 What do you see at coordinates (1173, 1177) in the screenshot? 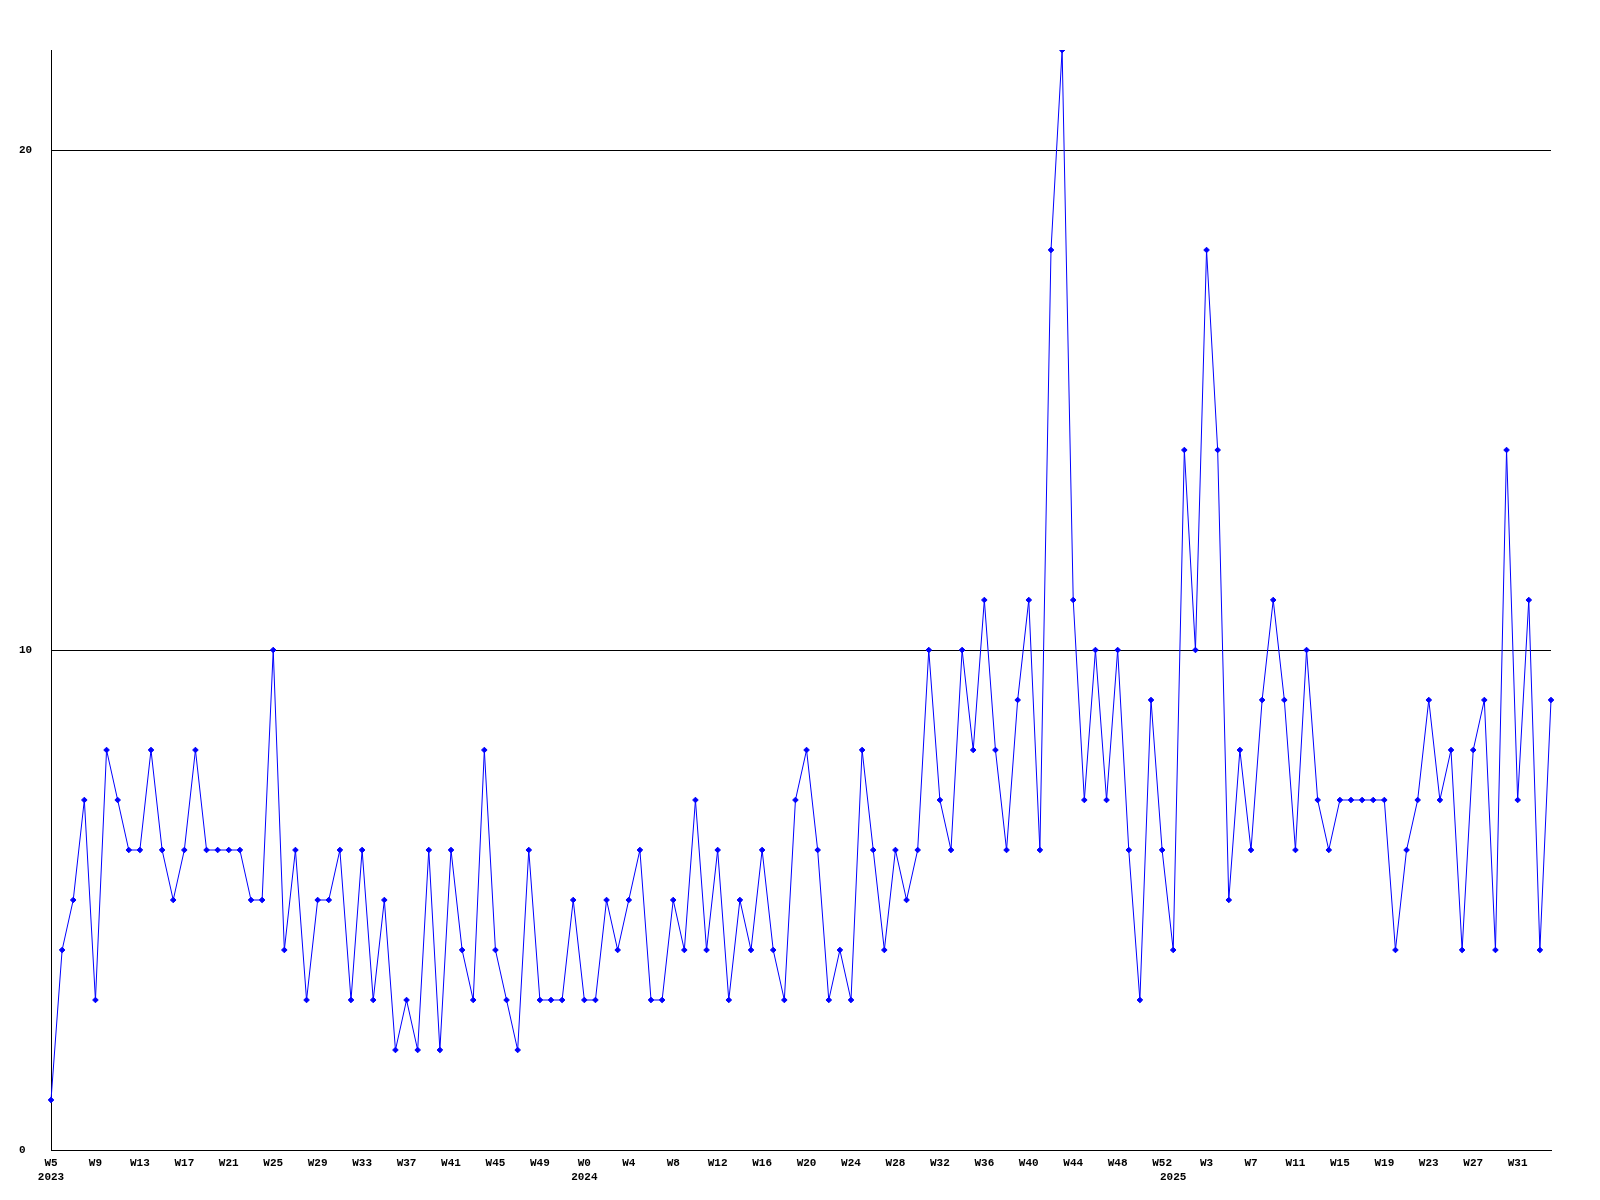
I see `x-tick-label: 2025` at bounding box center [1173, 1177].